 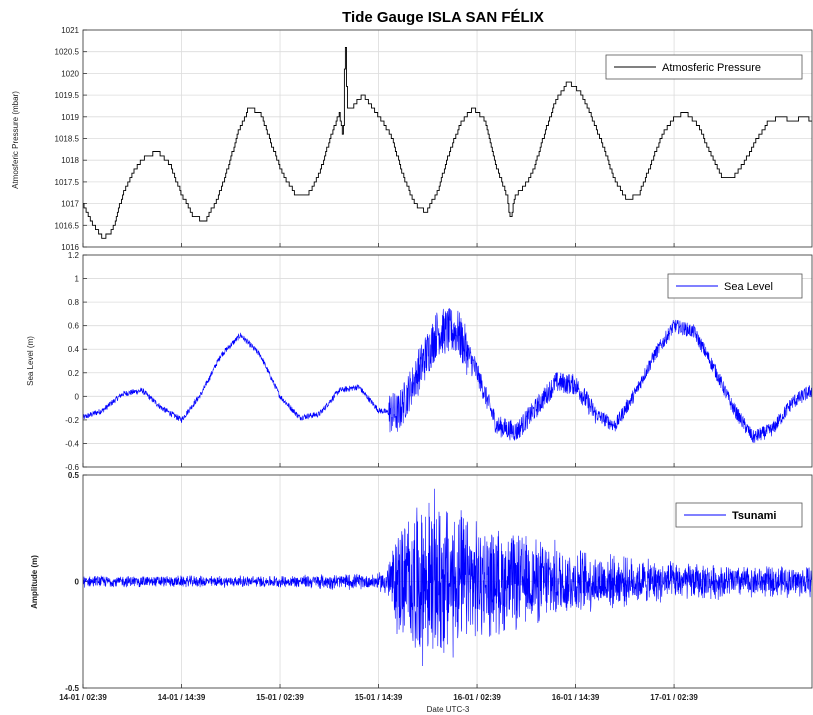 I want to click on sea-level-y-axis-label: Sea Level (m), so click(x=30, y=361).